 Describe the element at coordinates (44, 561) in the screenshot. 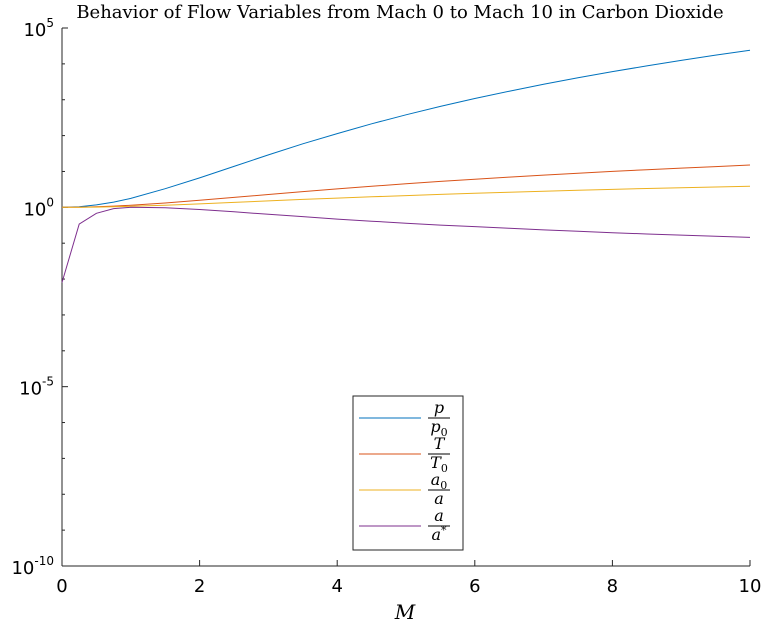

I see `y-tick-exponent: -10` at that location.